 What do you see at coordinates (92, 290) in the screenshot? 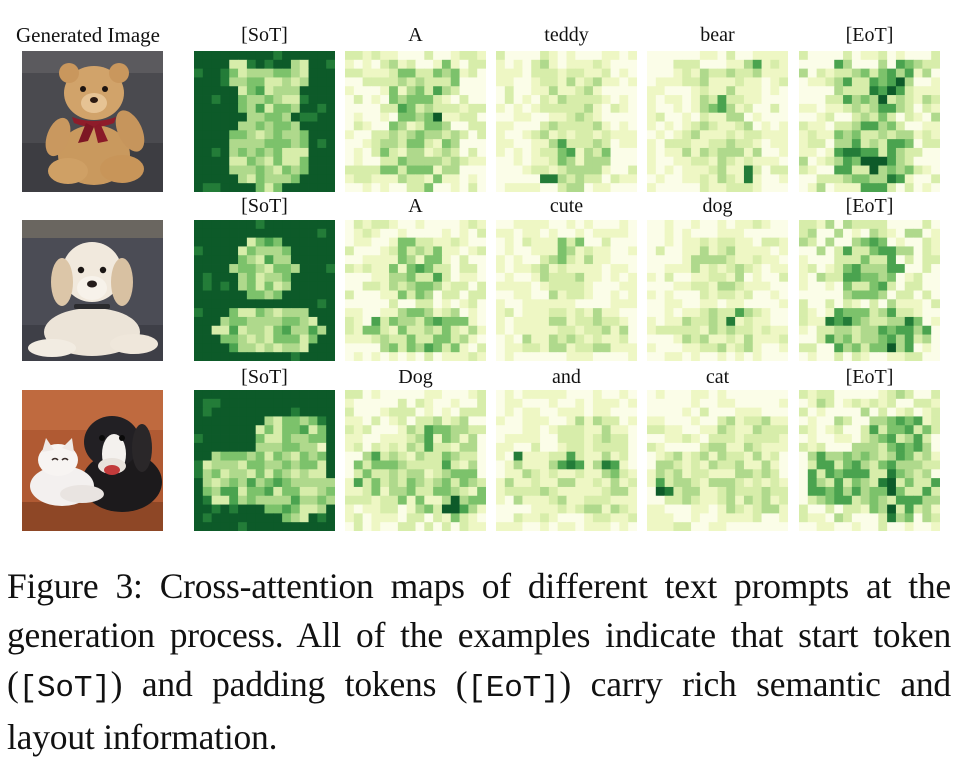
I see `puppy-photo` at bounding box center [92, 290].